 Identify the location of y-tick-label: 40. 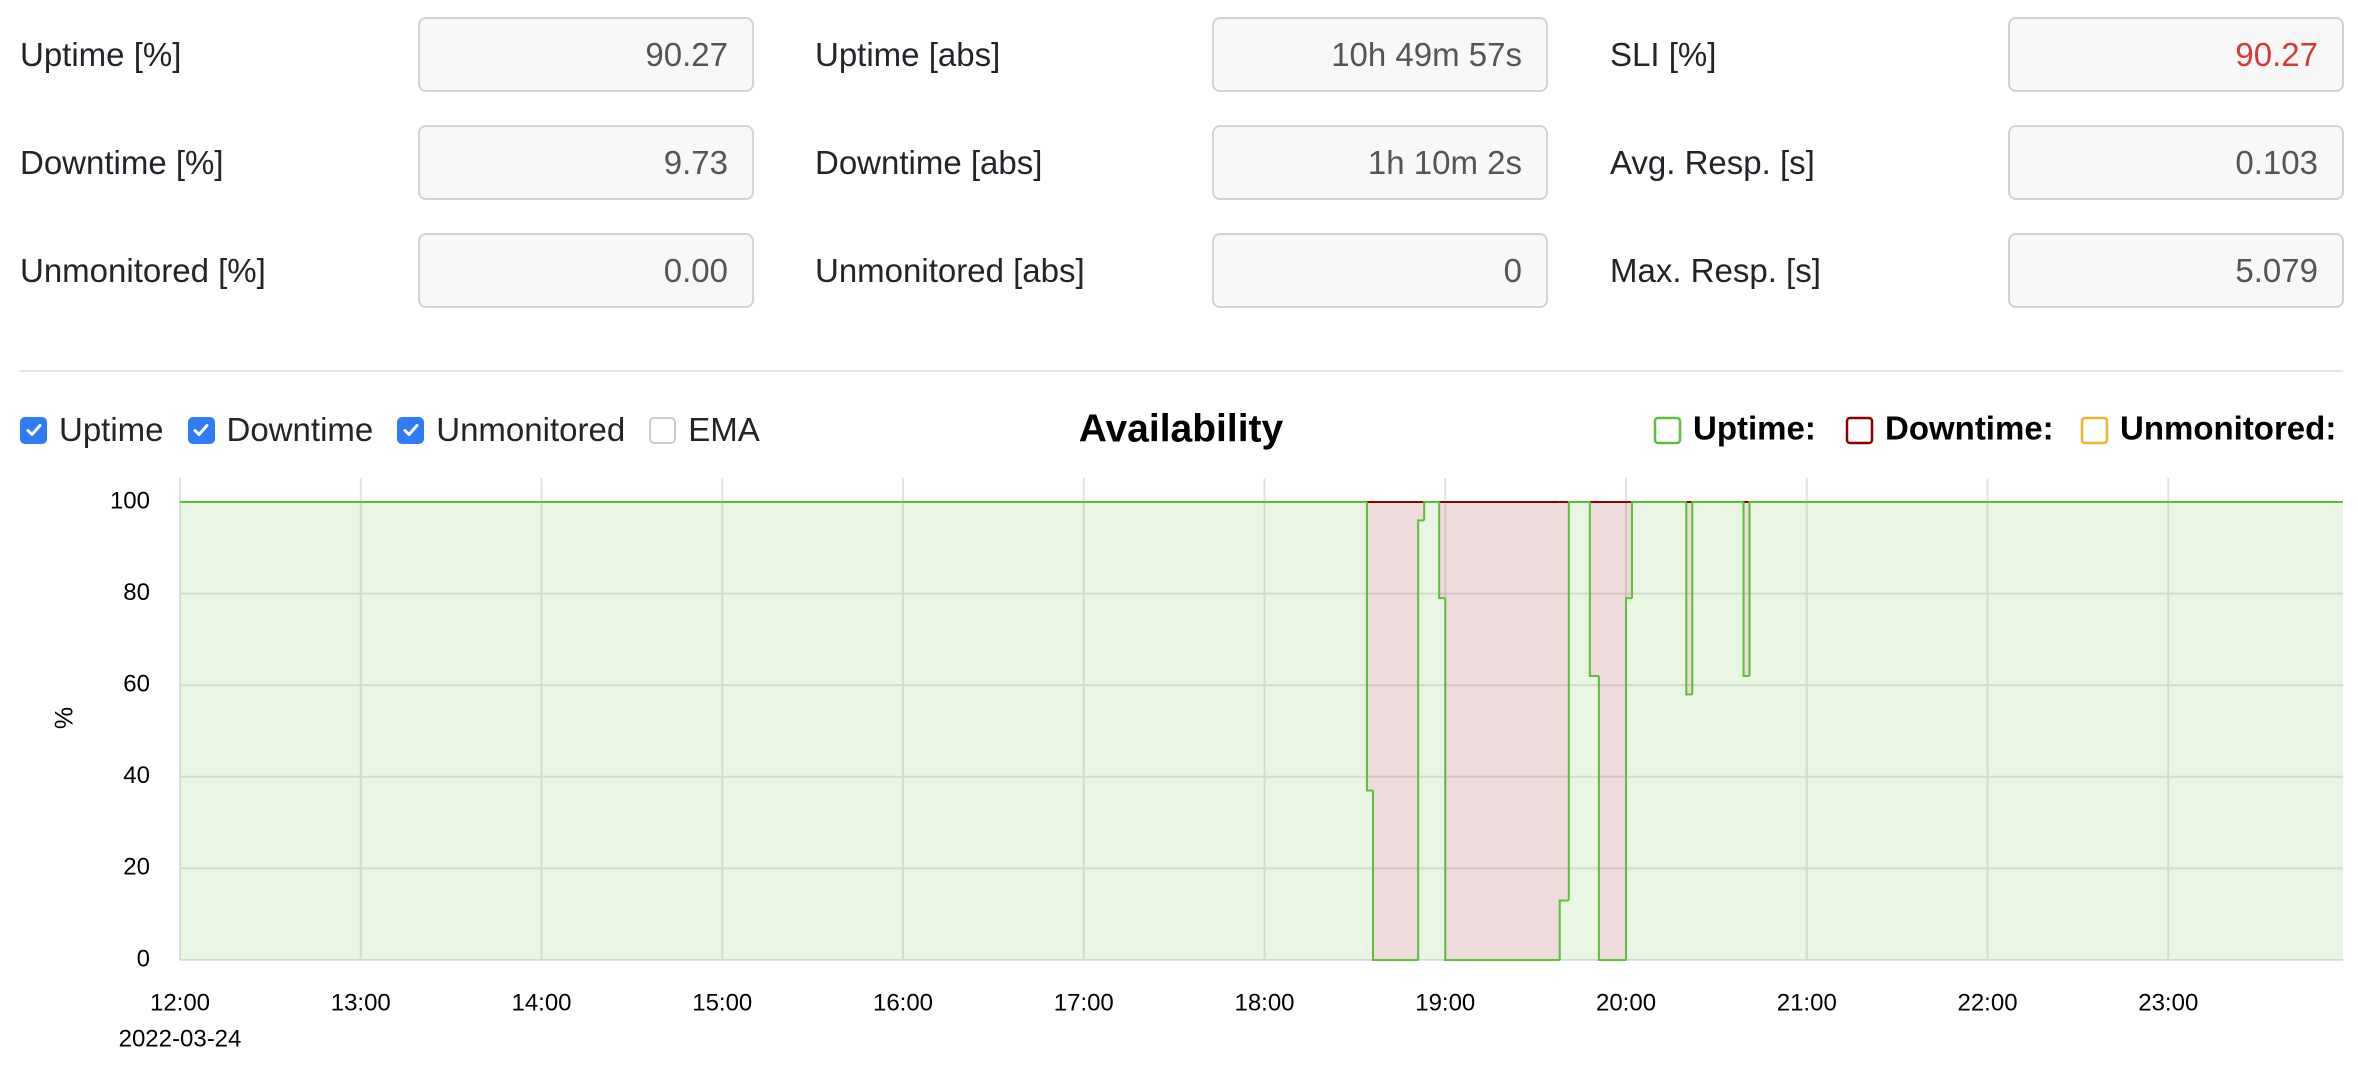
(136, 775).